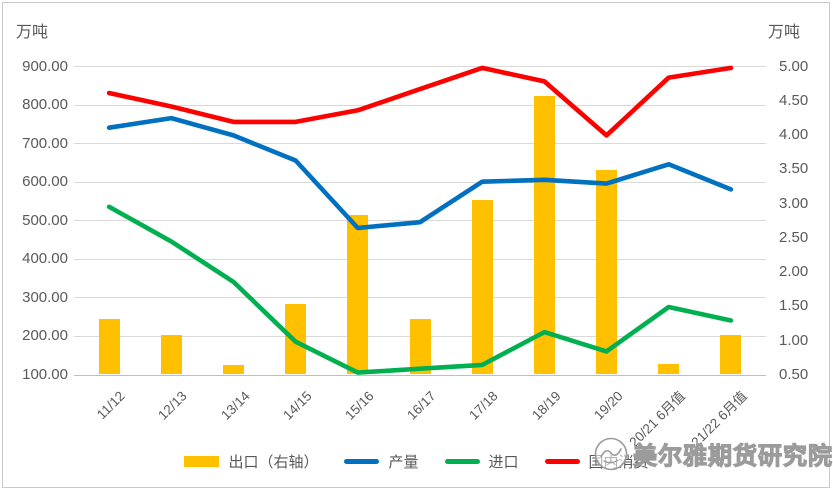  I want to click on right-axis-tick-label: 1.50, so click(794, 306).